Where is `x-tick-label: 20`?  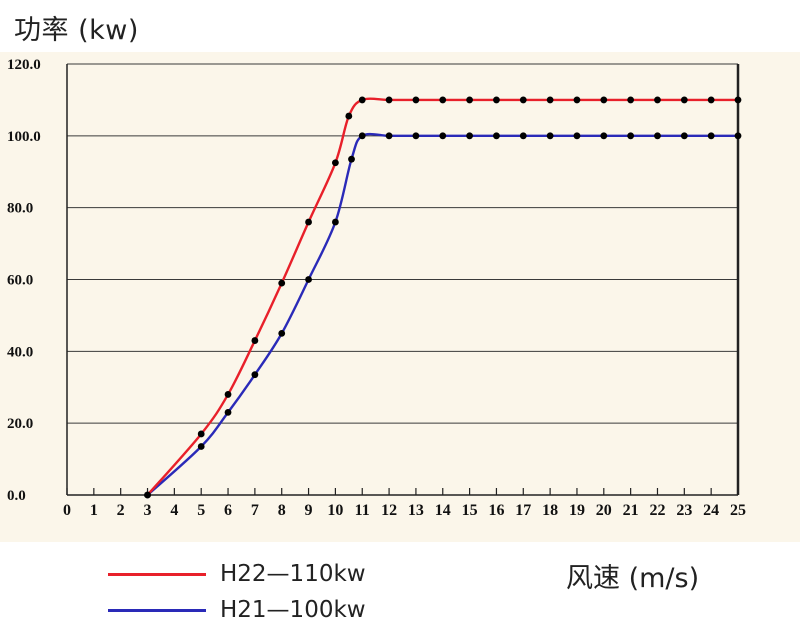 x-tick-label: 20 is located at coordinates (604, 510).